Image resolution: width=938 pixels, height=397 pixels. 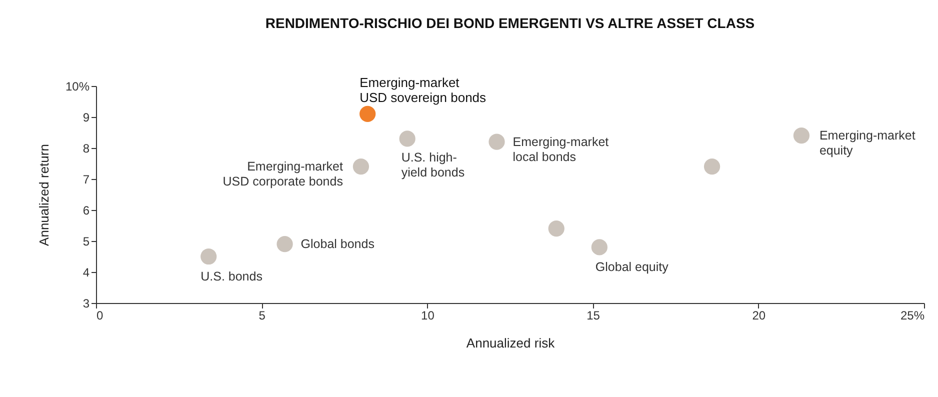 I want to click on annotation: U.S. bonds, so click(x=231, y=277).